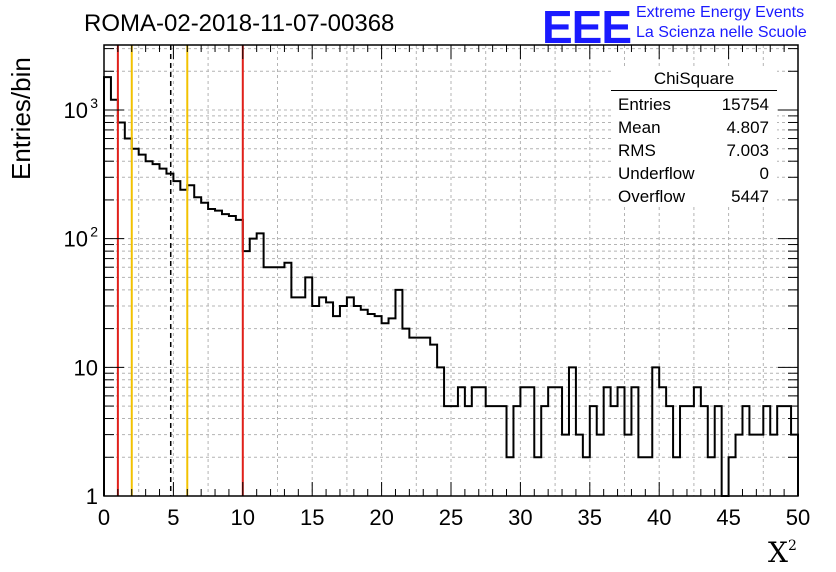  What do you see at coordinates (721, 32) in the screenshot?
I see `eee-logo-line2: La Scienza nelle Scuole` at bounding box center [721, 32].